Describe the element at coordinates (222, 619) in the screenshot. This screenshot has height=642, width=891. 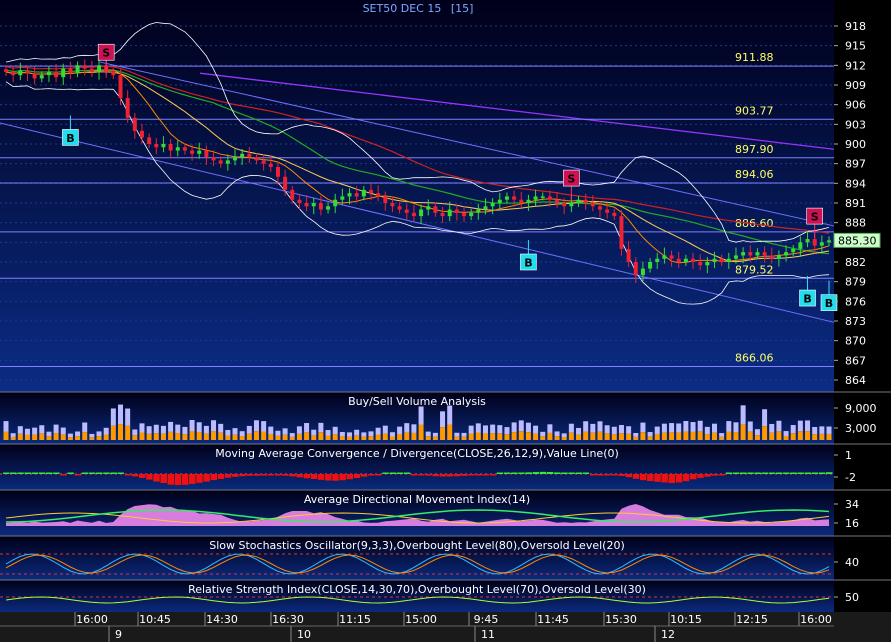
I see `time-label: 14:30` at that location.